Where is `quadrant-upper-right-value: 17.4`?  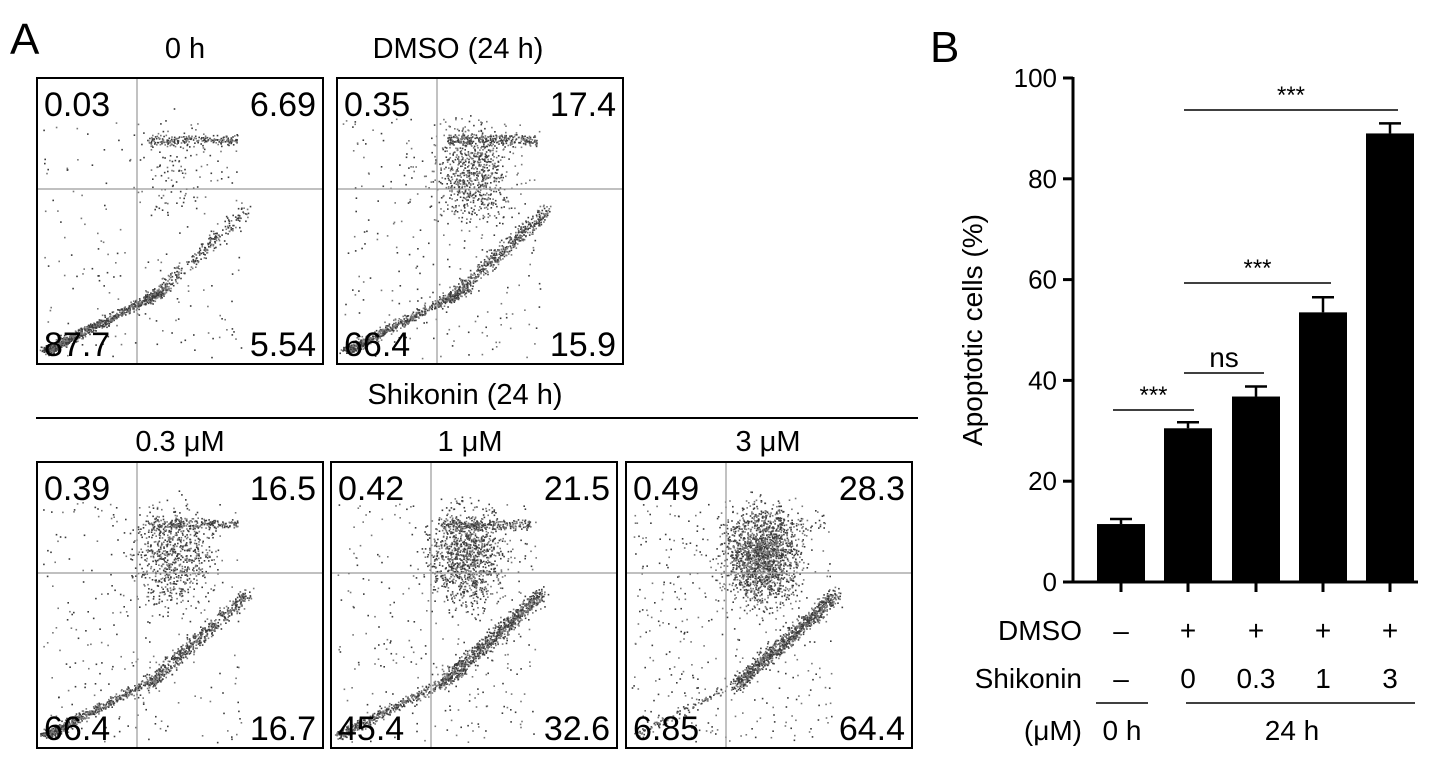 quadrant-upper-right-value: 17.4 is located at coordinates (583, 105).